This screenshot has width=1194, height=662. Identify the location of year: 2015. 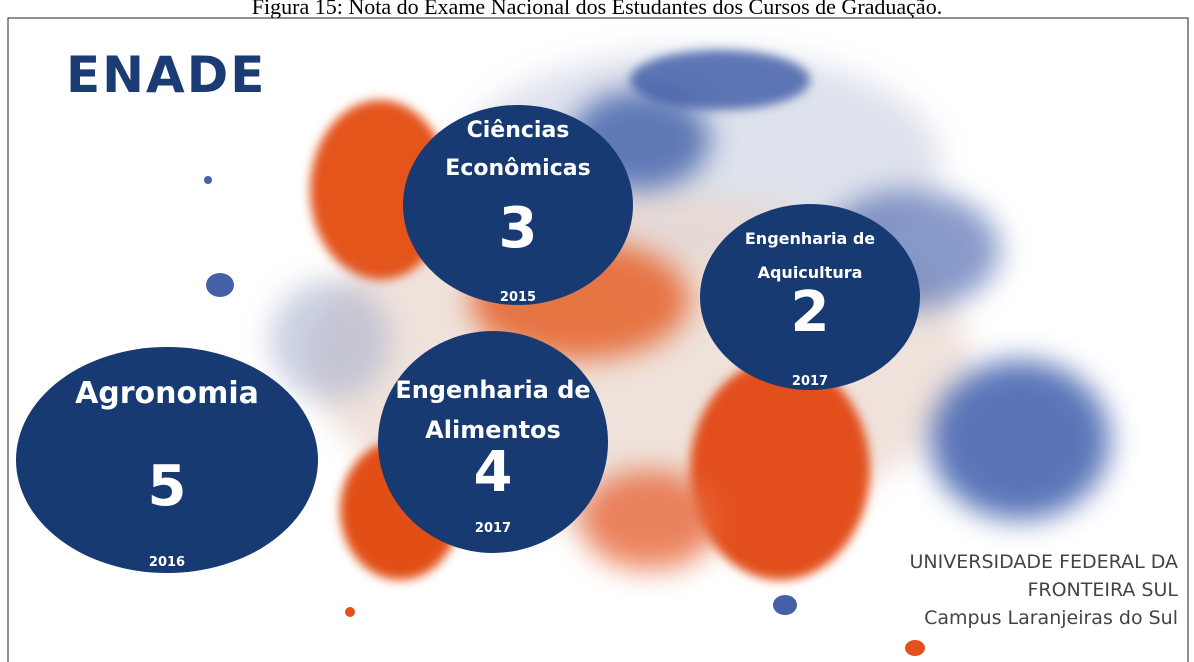
(518, 297).